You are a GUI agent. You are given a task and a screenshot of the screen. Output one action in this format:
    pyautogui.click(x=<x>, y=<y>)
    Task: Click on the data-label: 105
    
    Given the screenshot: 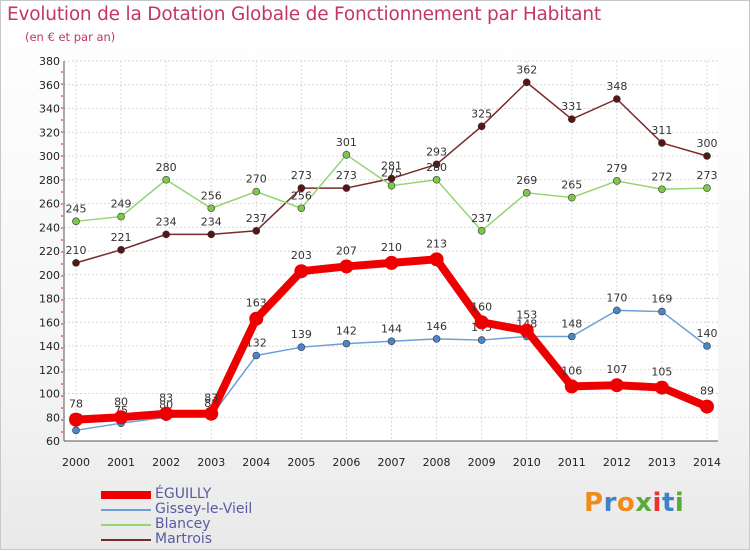 What is the action you would take?
    pyautogui.click(x=661, y=372)
    